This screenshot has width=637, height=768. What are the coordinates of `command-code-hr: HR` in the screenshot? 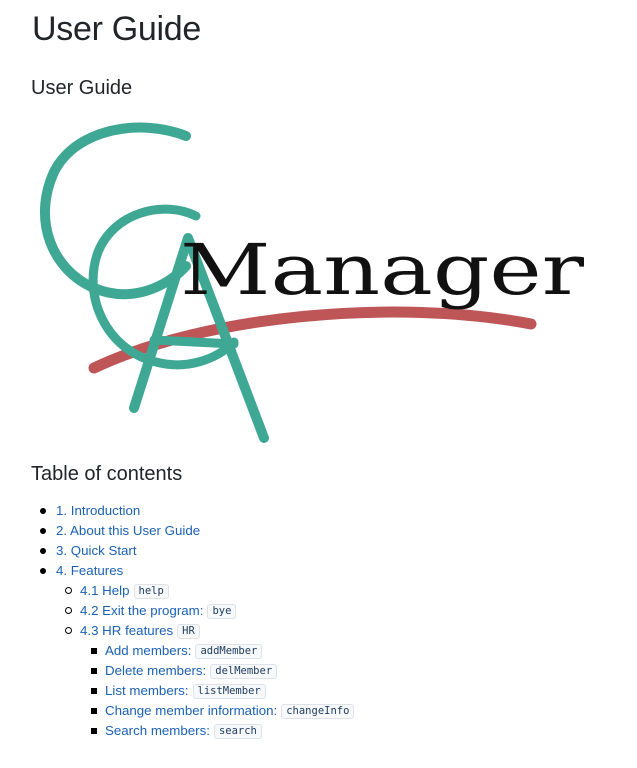 It's located at (188, 631).